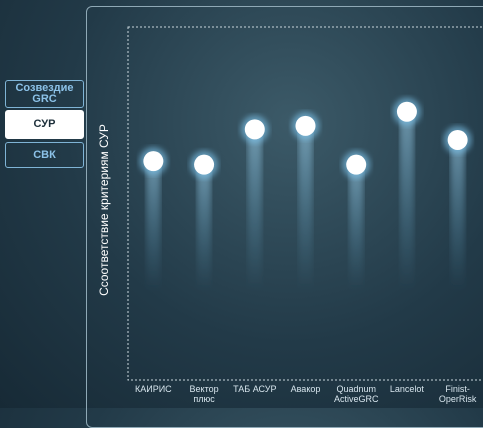 The height and width of the screenshot is (428, 483). Describe the element at coordinates (406, 389) in the screenshot. I see `x-tick-label: Lancelot` at that location.